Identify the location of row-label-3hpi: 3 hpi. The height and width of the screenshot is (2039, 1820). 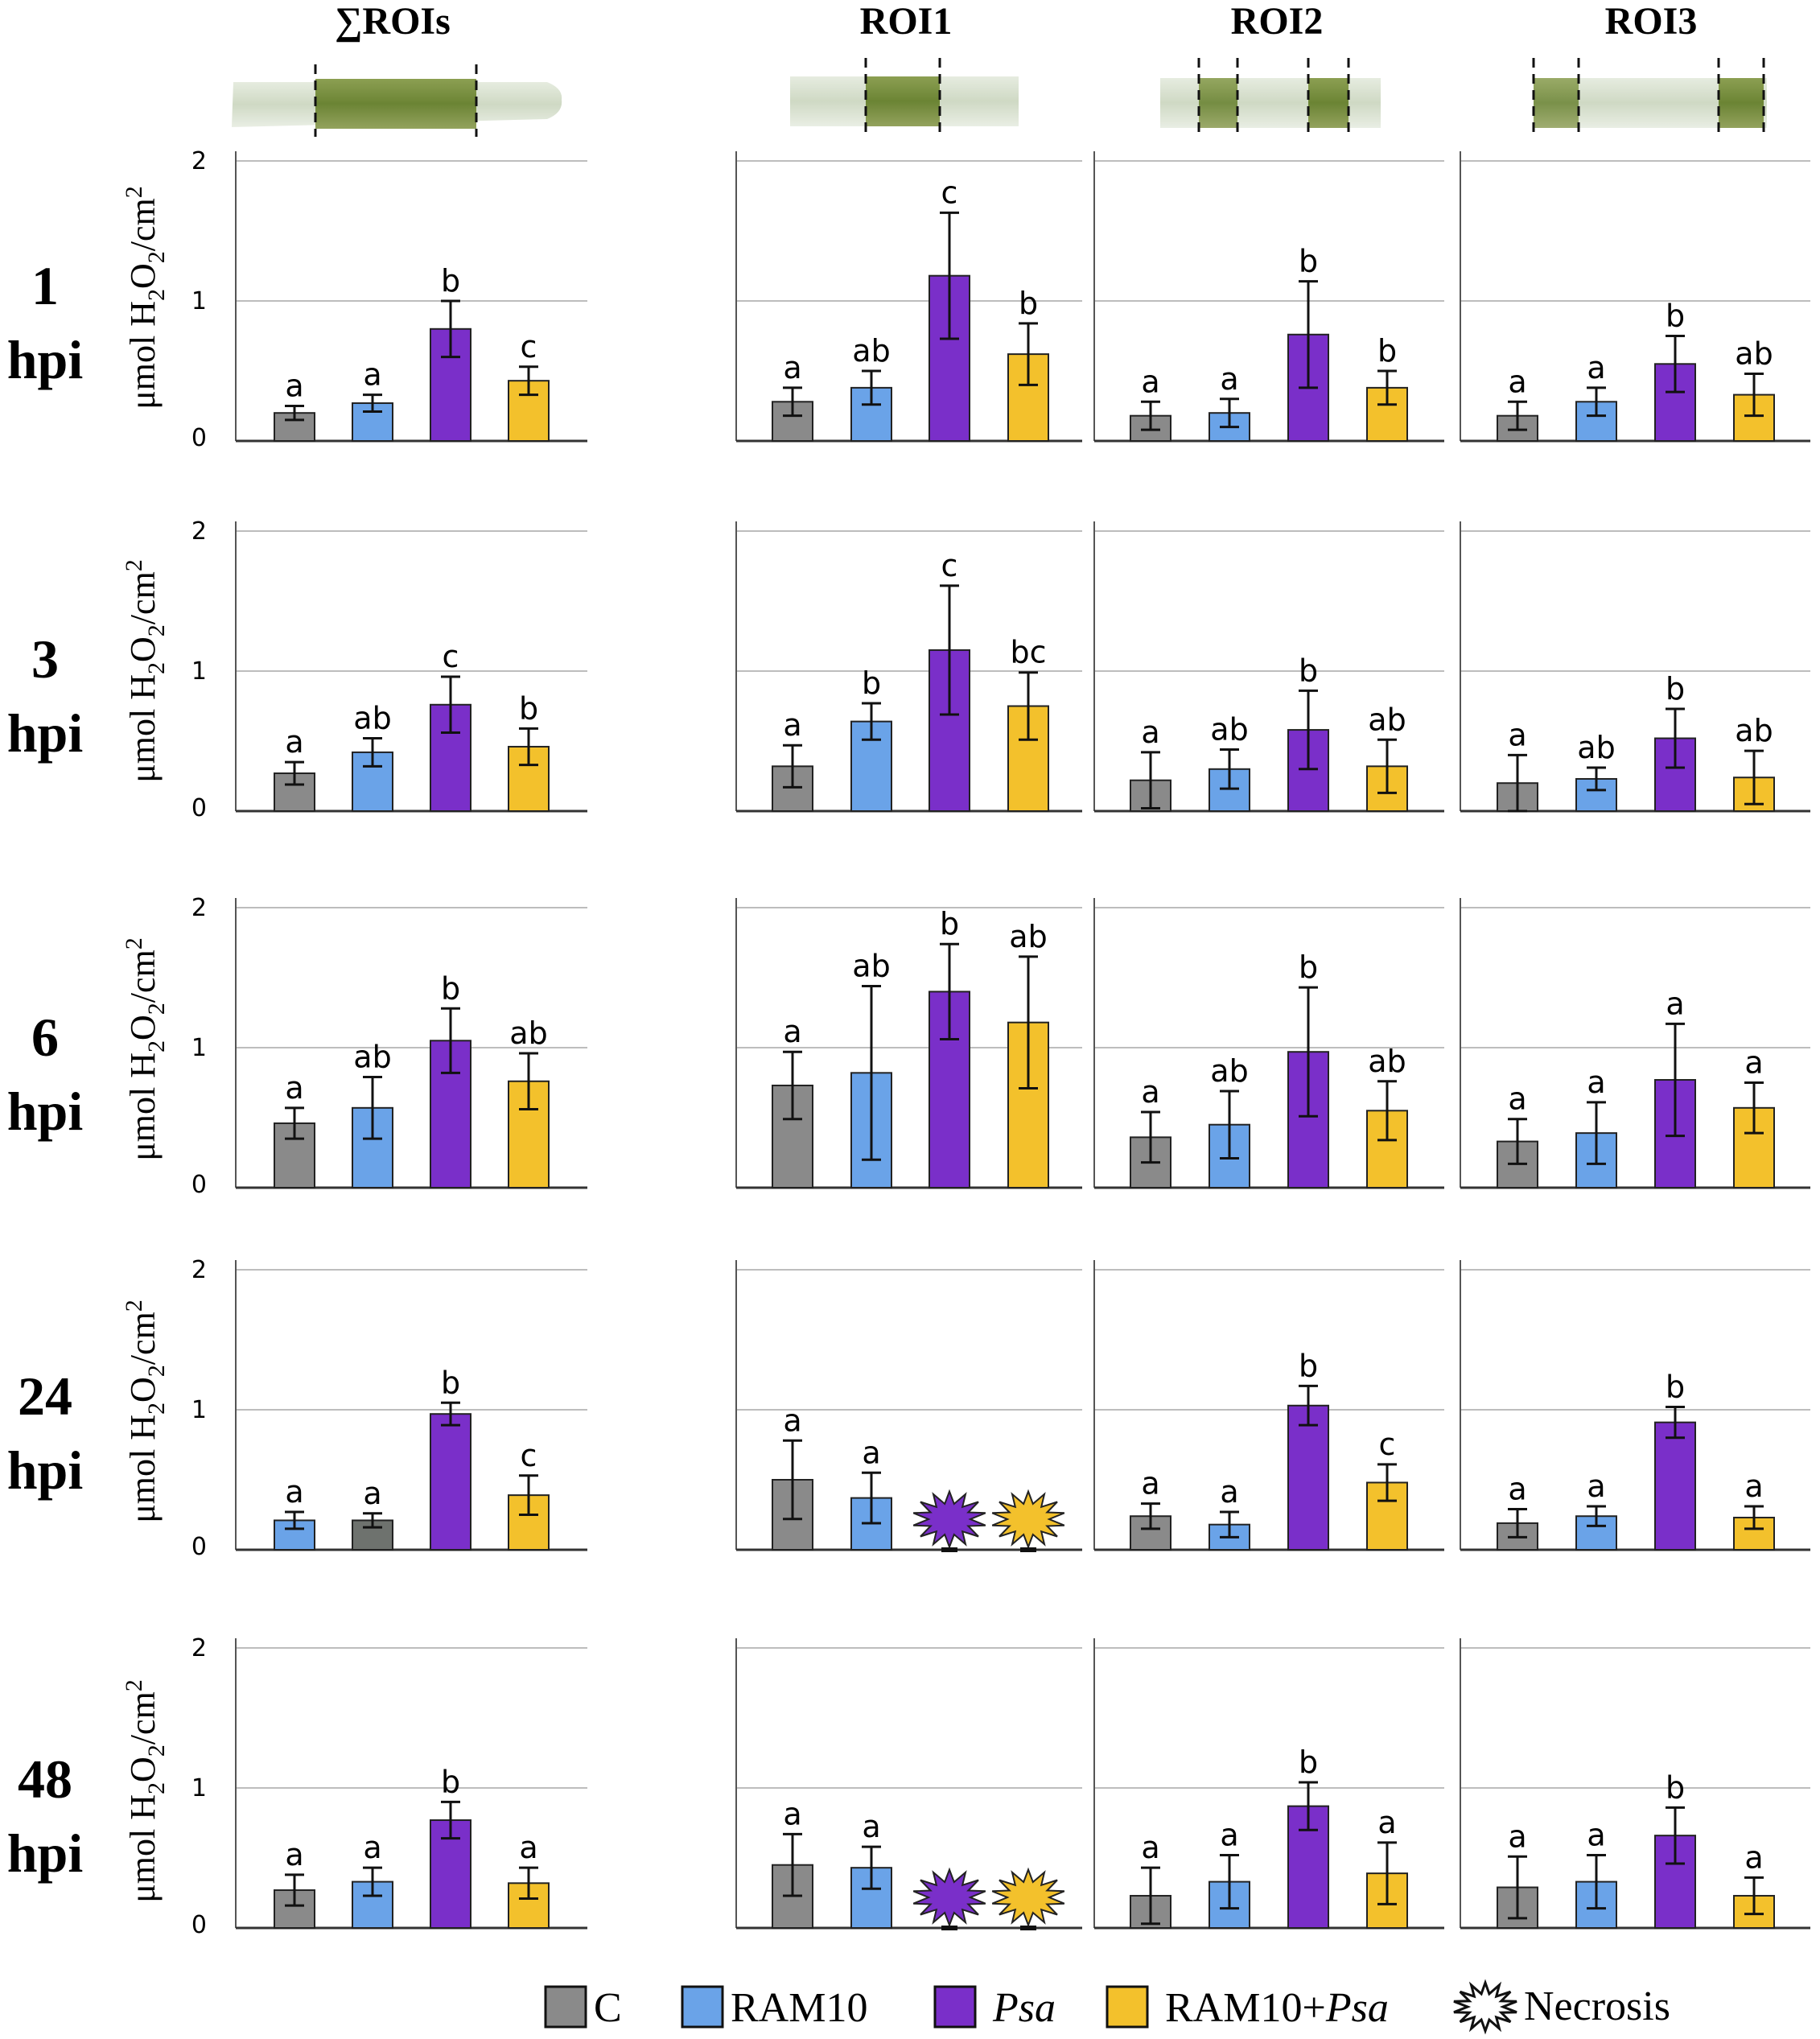
(46, 696).